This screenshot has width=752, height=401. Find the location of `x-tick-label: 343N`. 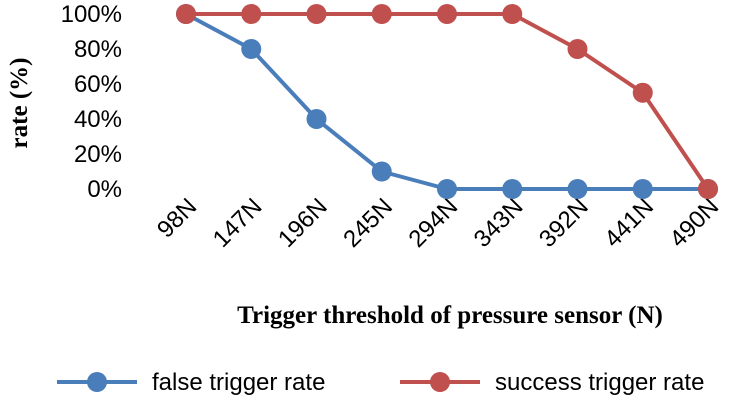

x-tick-label: 343N is located at coordinates (499, 223).